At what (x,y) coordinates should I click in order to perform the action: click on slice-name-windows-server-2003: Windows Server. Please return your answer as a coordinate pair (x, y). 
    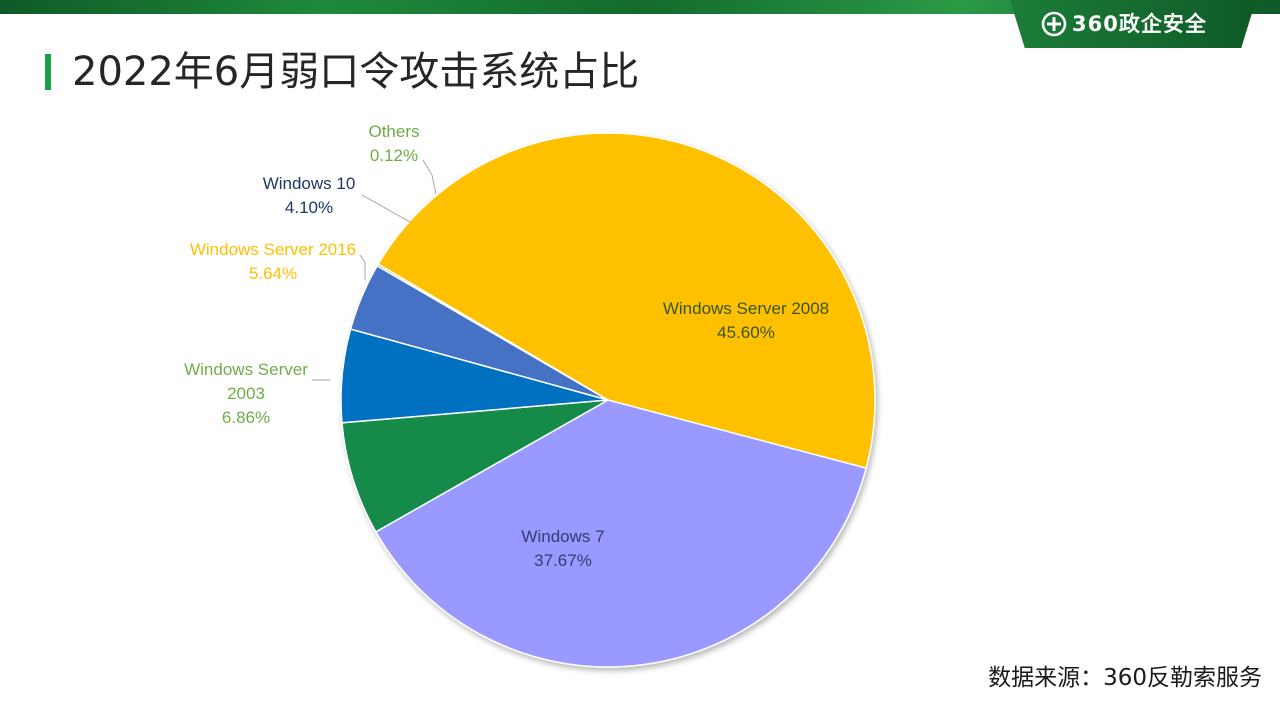
    Looking at the image, I should click on (246, 369).